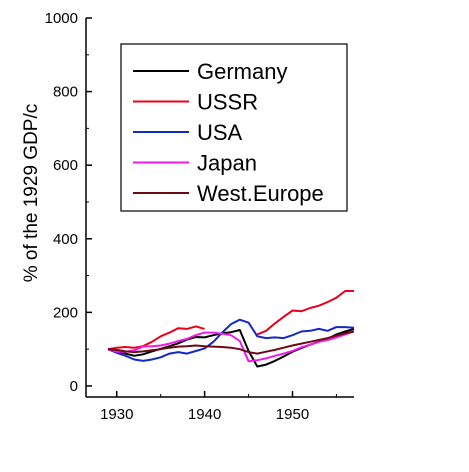 This screenshot has width=469, height=472. What do you see at coordinates (220, 132) in the screenshot?
I see `legend-label: USA` at bounding box center [220, 132].